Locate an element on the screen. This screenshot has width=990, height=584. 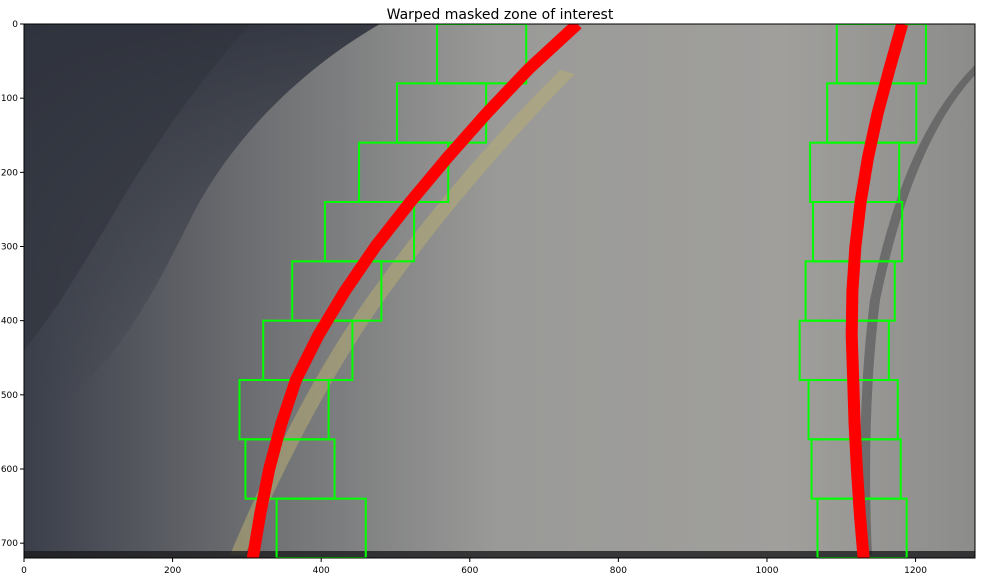
figure-title: Warped masked zone of interest is located at coordinates (500, 15).